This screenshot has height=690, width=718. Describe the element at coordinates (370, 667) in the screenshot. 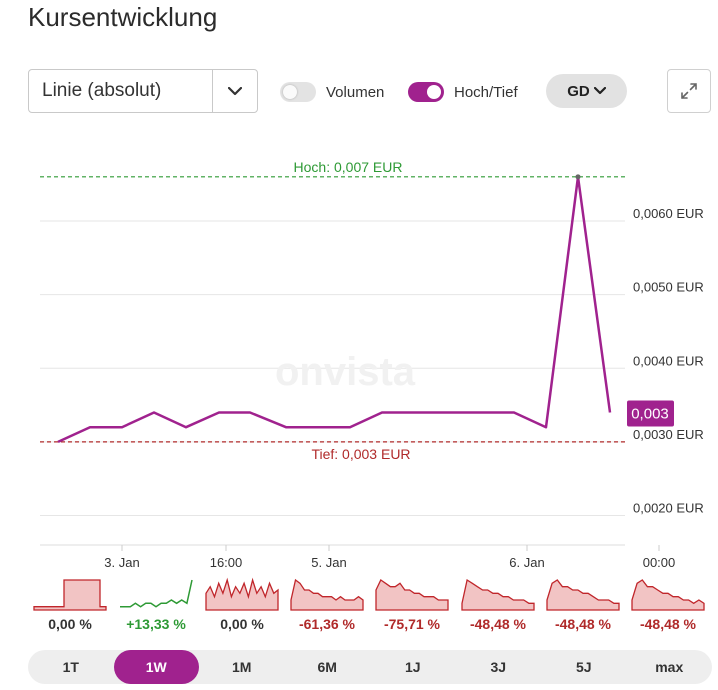

I see `period-selector: 1T 1W 1M 6M 1J 3J 5J max` at that location.